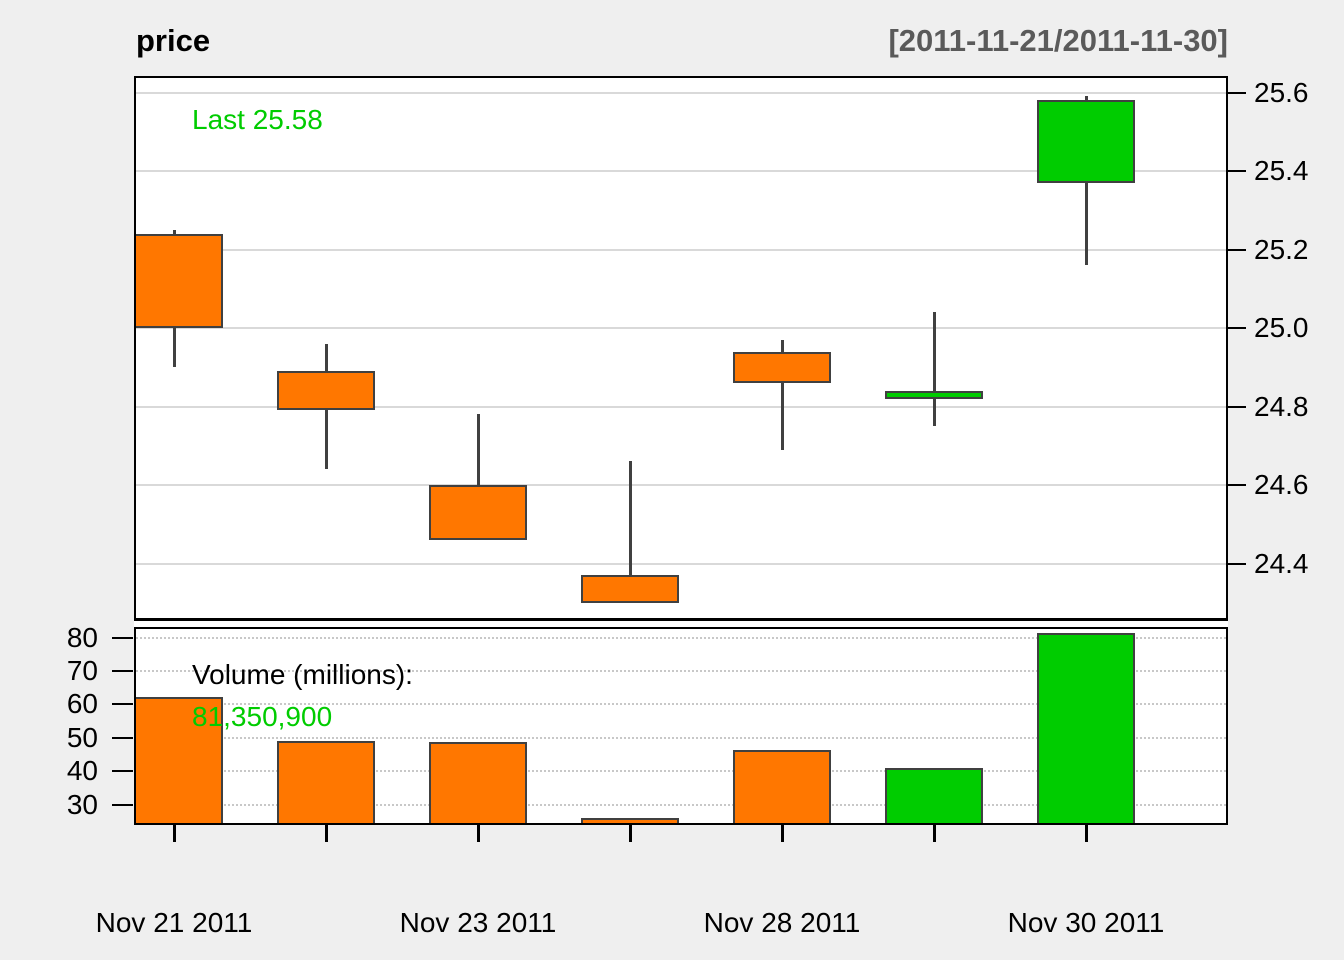  I want to click on price-axis-label: 24.4, so click(1281, 563).